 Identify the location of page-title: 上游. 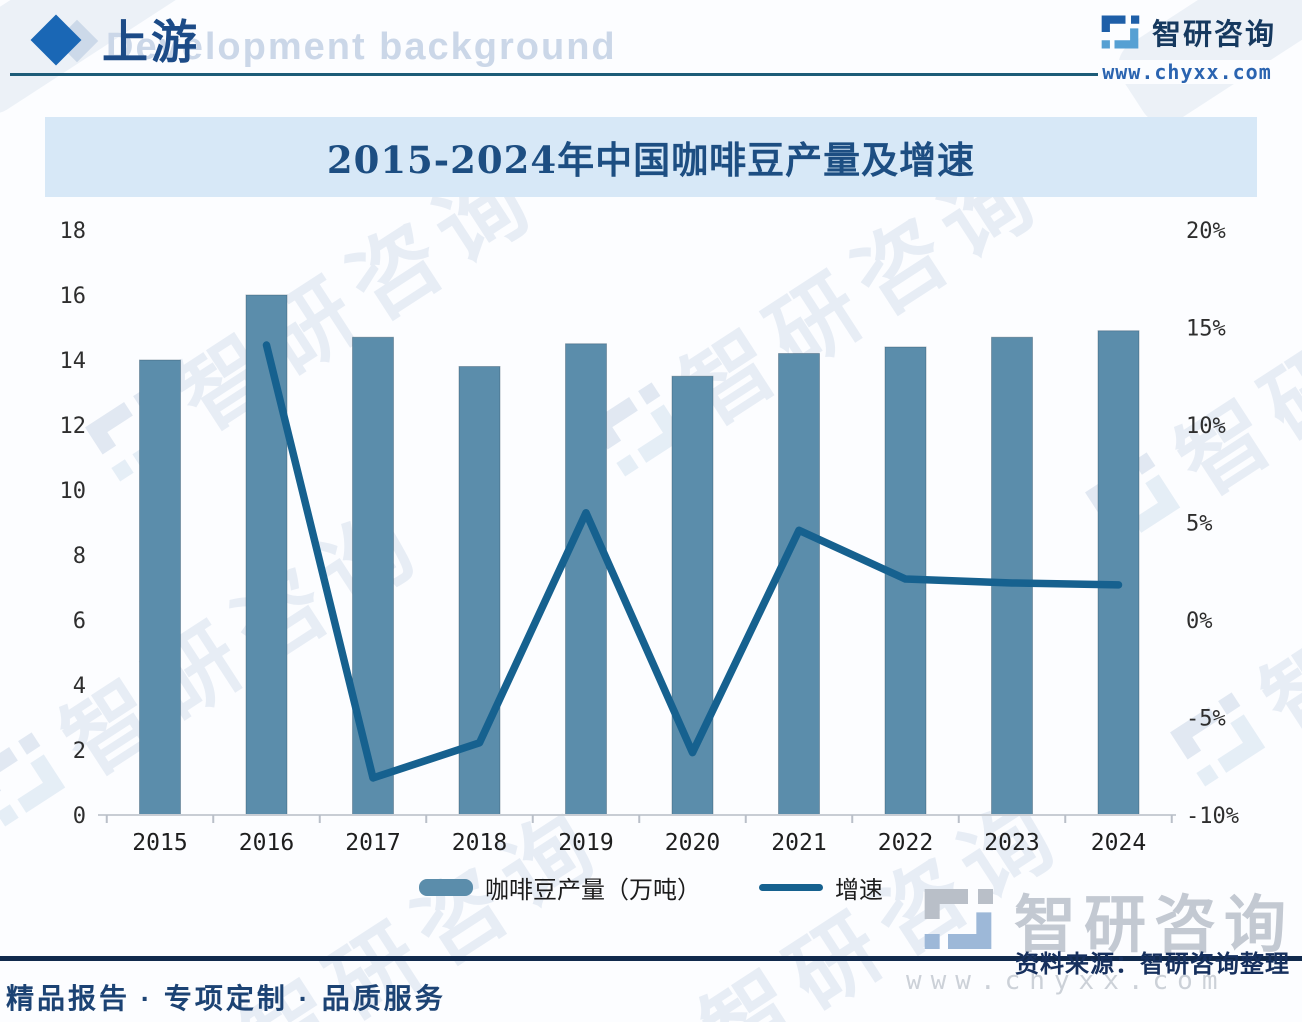
(151, 42).